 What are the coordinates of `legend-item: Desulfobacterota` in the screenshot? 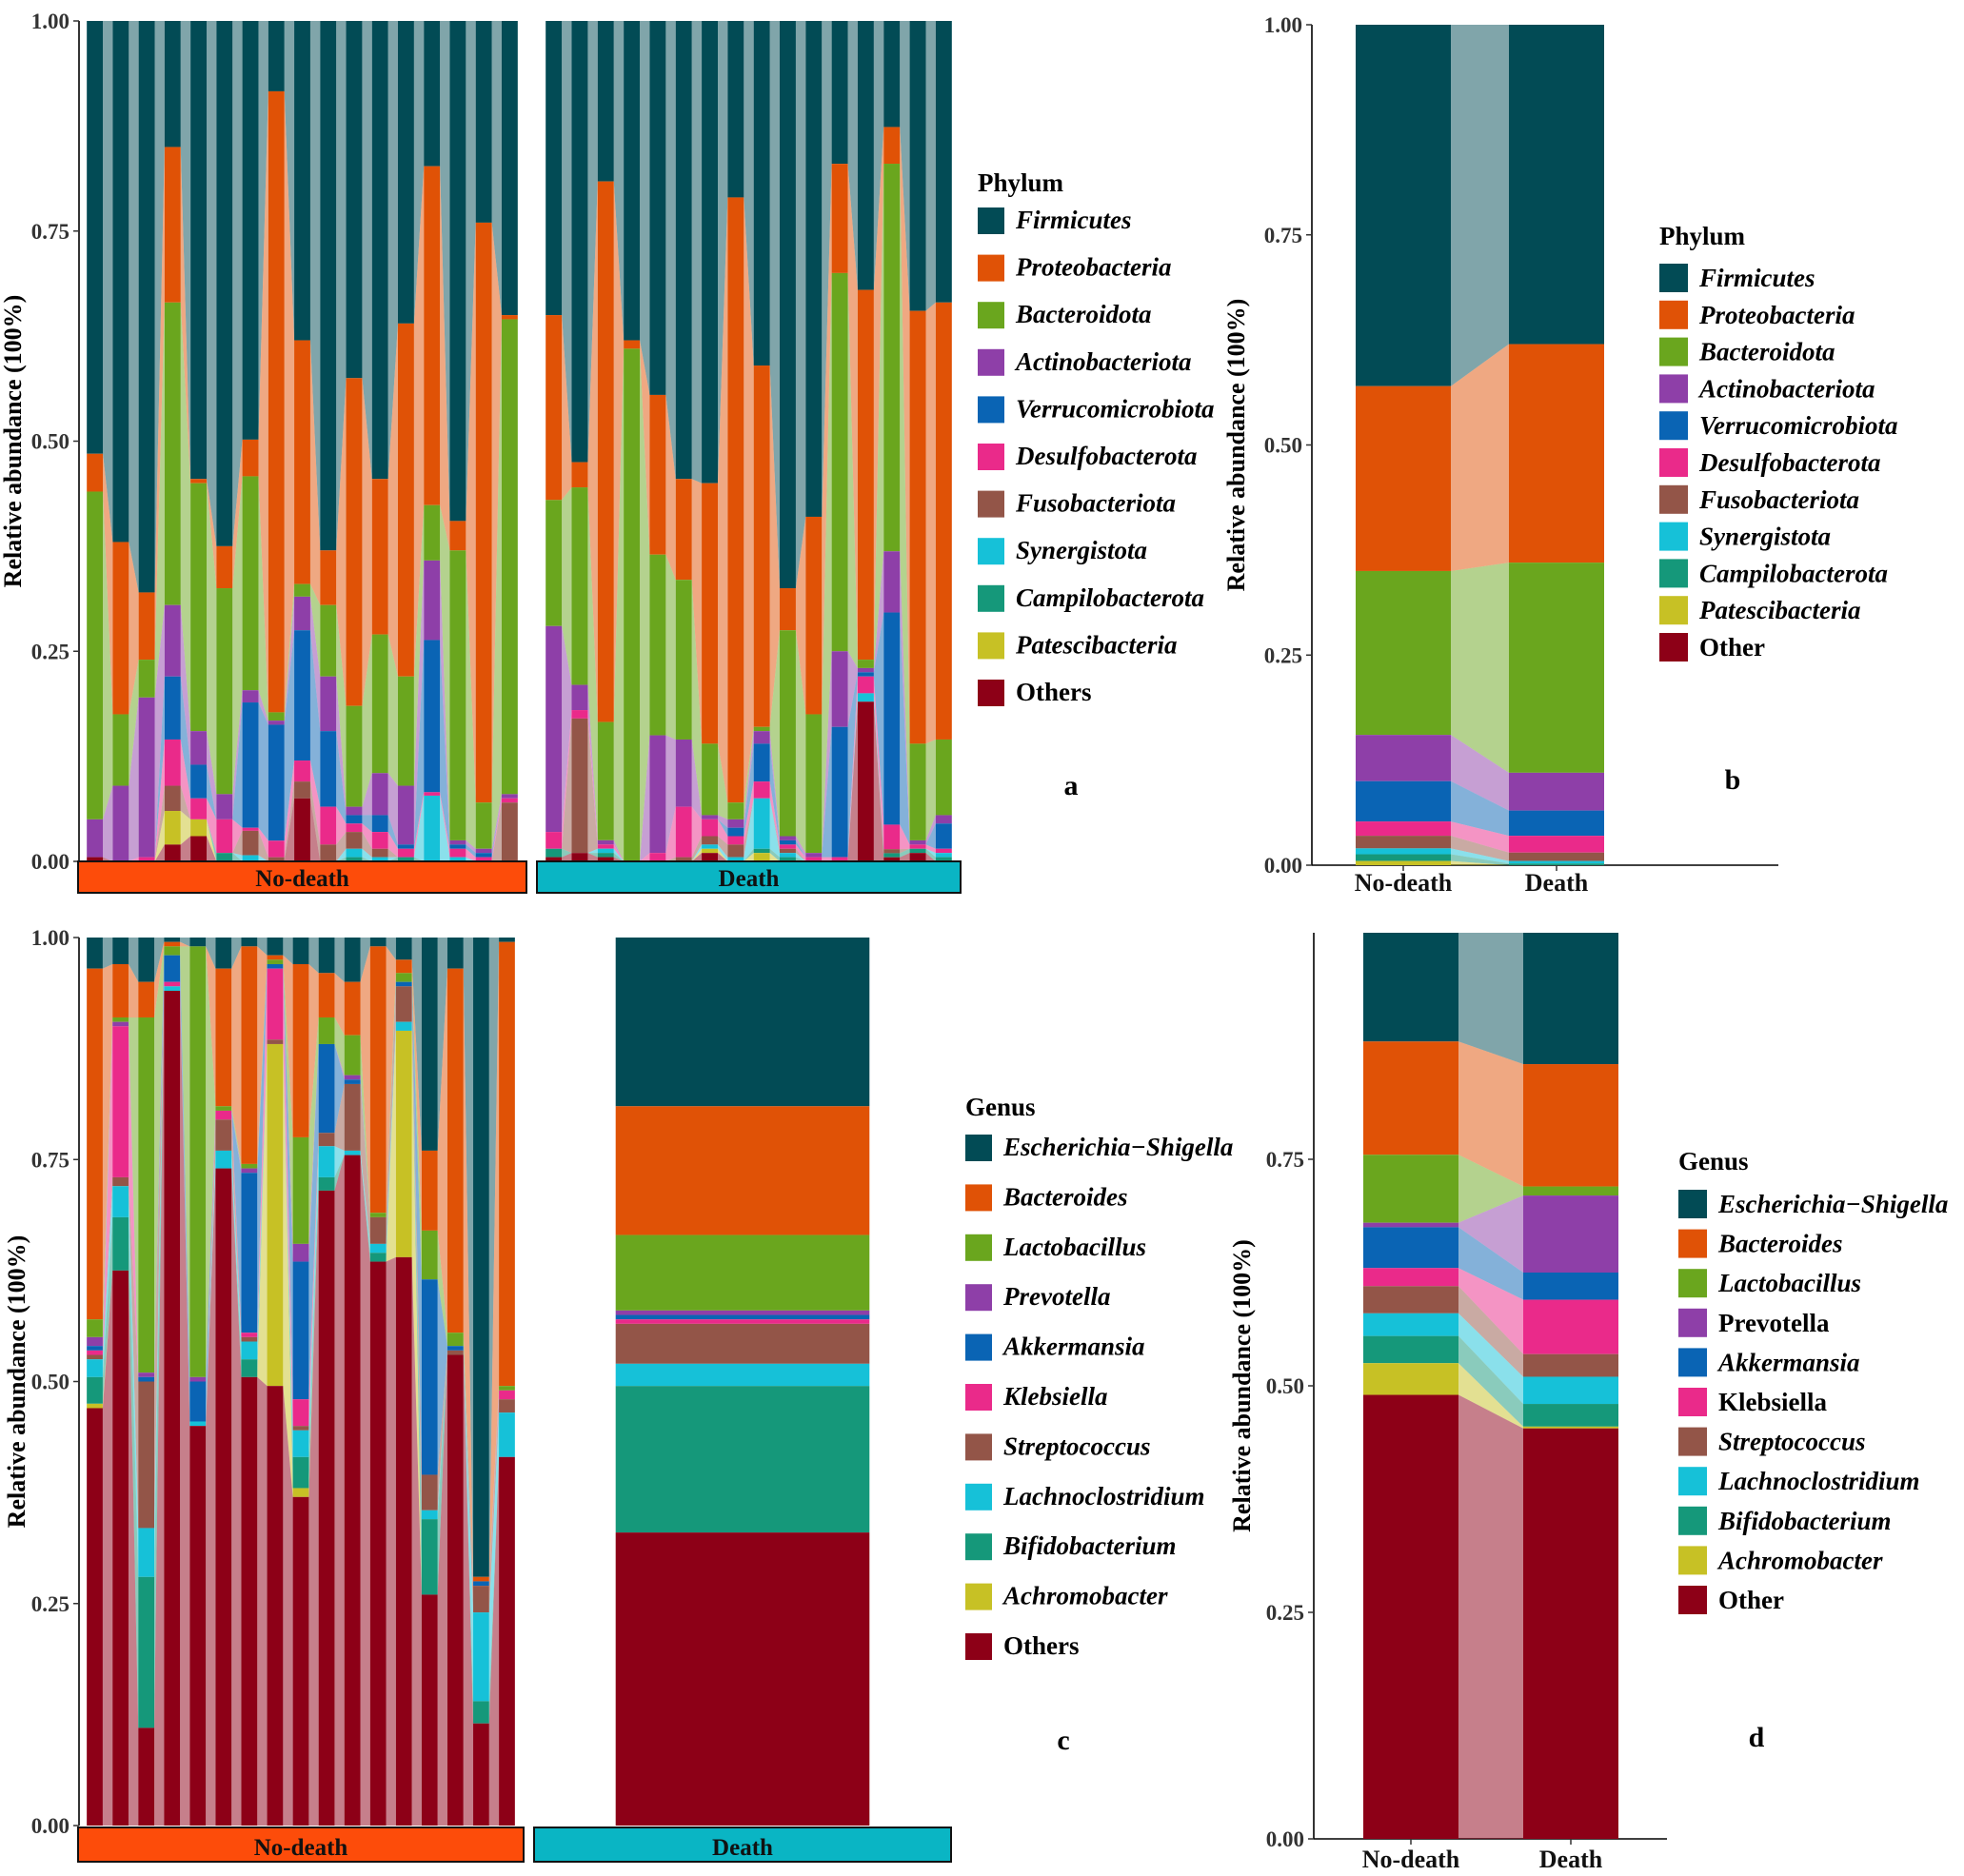 It's located at (1789, 462).